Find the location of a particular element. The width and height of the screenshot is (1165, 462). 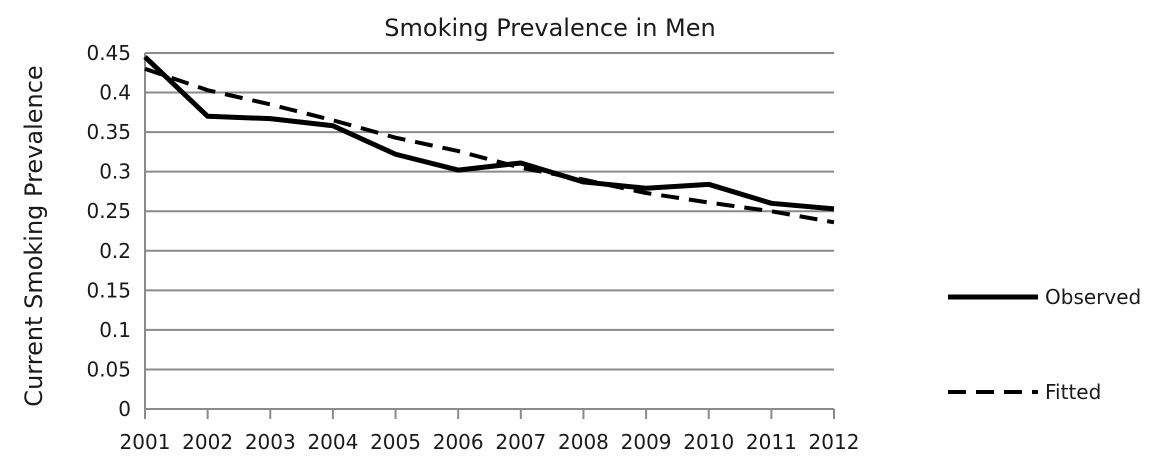

x-tick-label: 2001 is located at coordinates (145, 442).